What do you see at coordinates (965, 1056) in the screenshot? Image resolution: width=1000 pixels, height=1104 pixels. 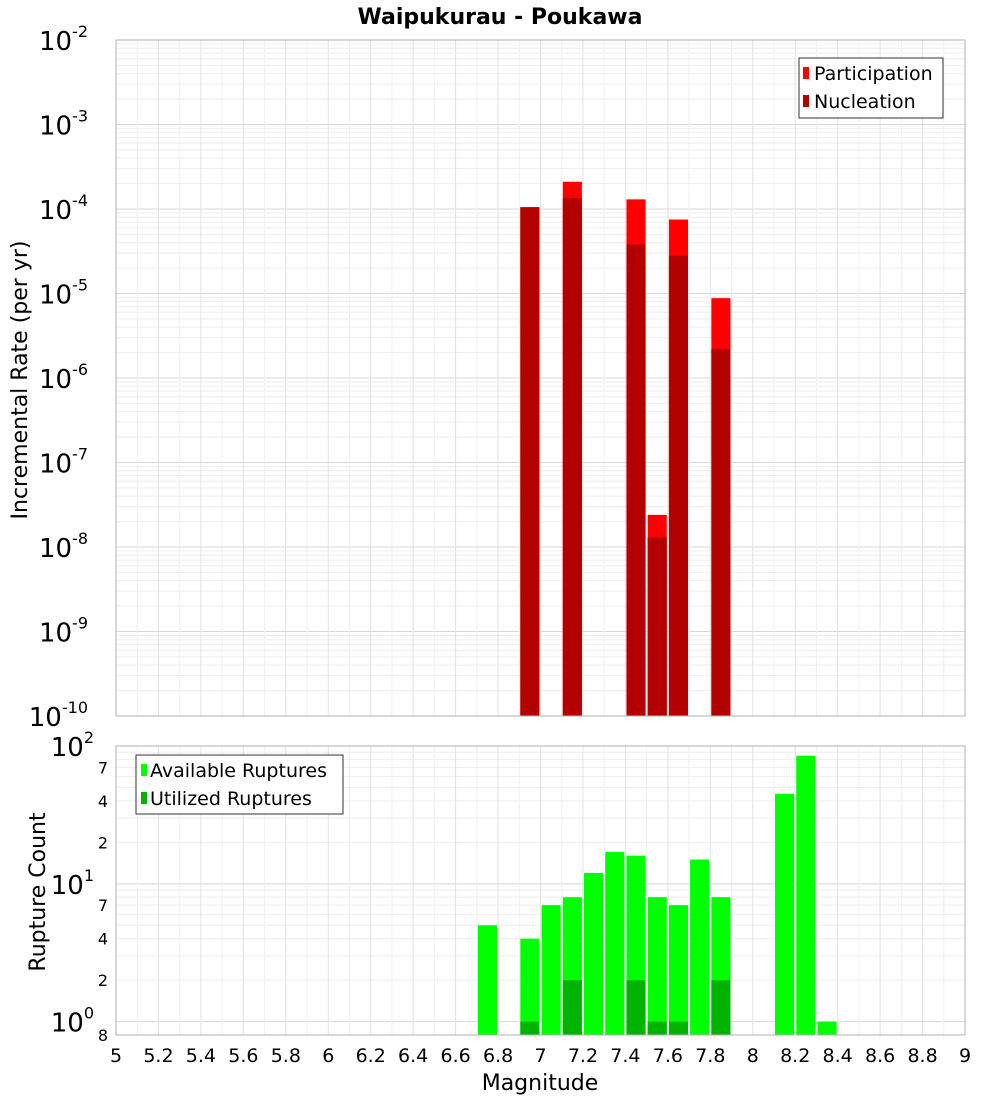 I see `x-tick-label: 9` at bounding box center [965, 1056].